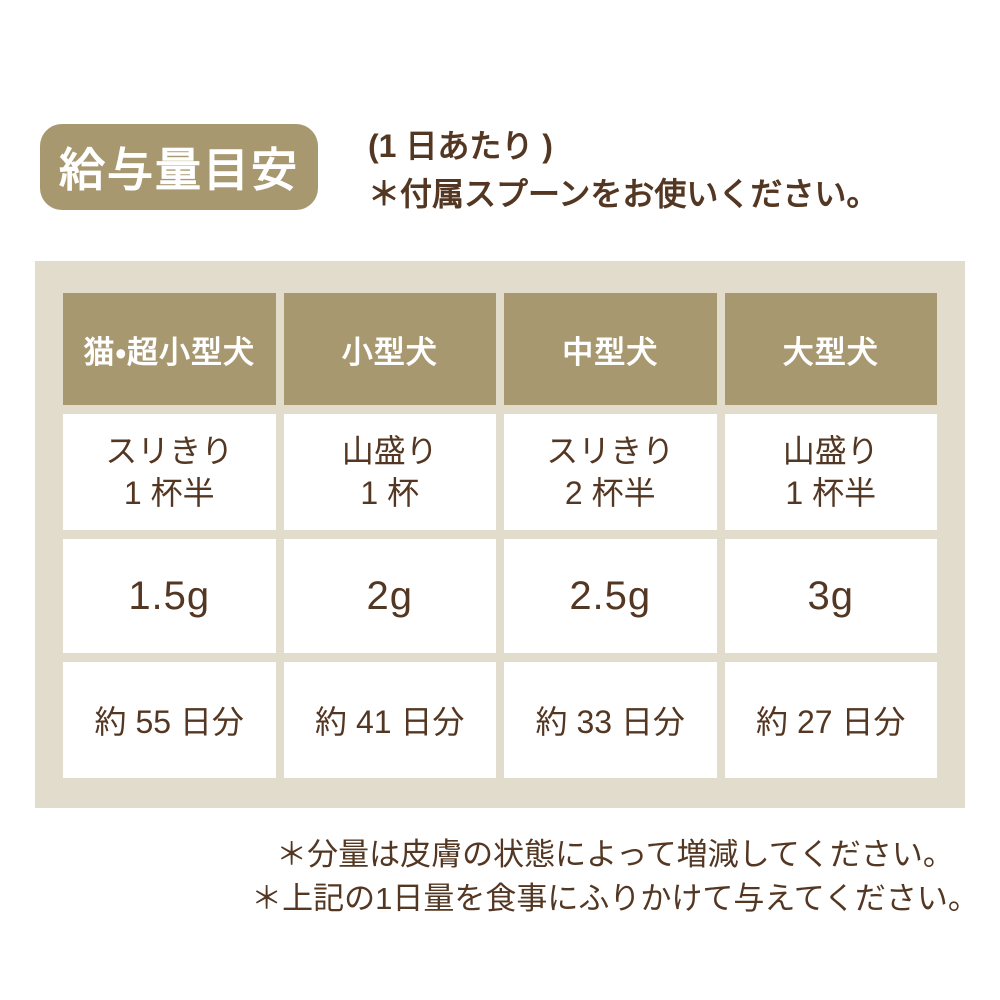 This screenshot has height=1000, width=1000. What do you see at coordinates (389, 596) in the screenshot?
I see `grams-cell: 2g` at bounding box center [389, 596].